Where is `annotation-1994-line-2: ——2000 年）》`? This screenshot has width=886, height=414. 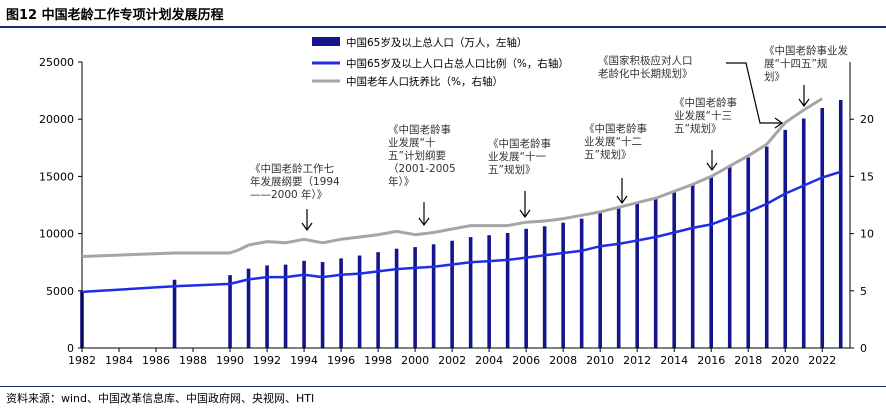
annotation-1994-line-2: ——2000 年）》 is located at coordinates (288, 194).